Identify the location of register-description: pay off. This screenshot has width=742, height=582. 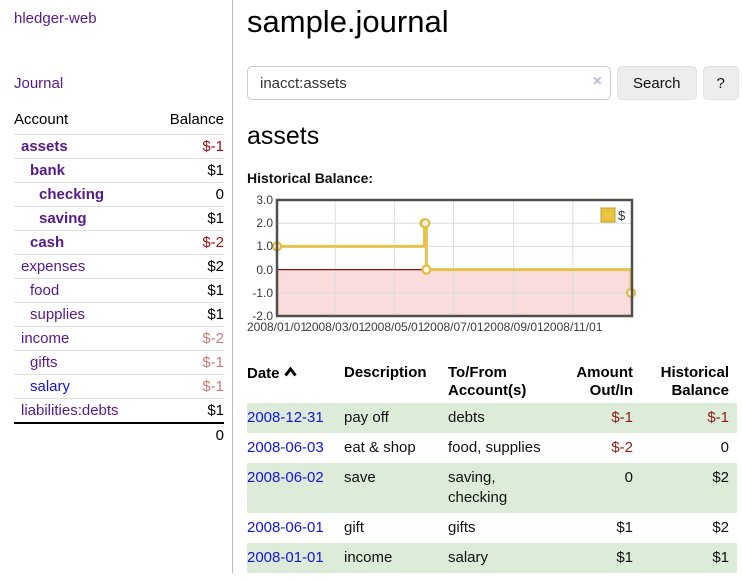
(366, 417).